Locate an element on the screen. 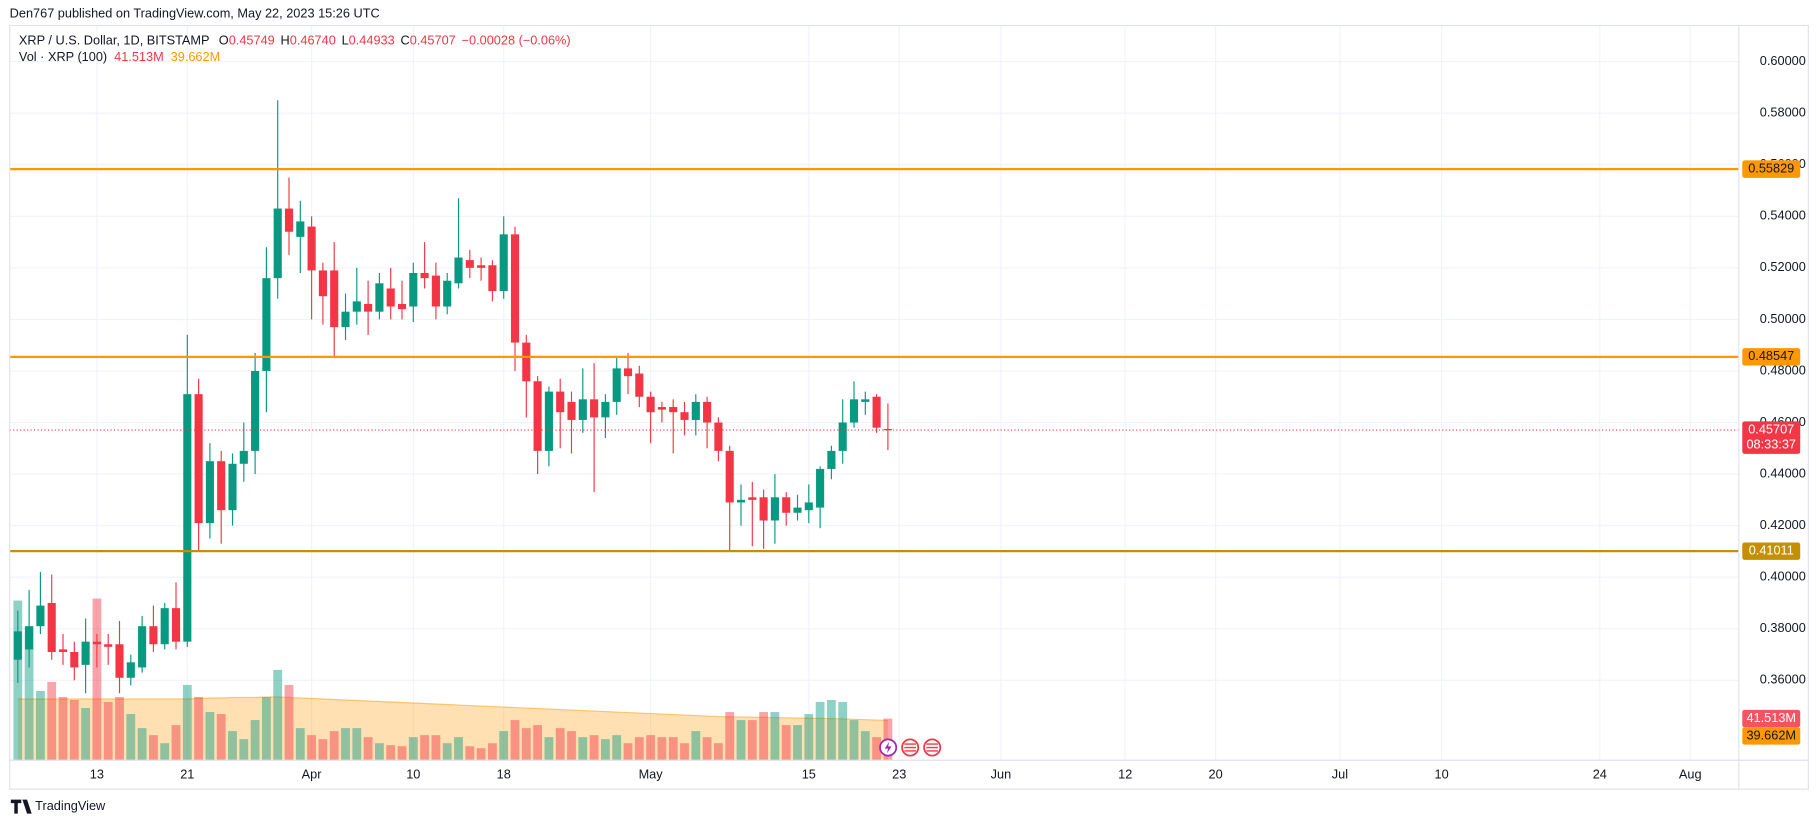 The height and width of the screenshot is (824, 1818). volume-label: 41.513M is located at coordinates (1771, 717).